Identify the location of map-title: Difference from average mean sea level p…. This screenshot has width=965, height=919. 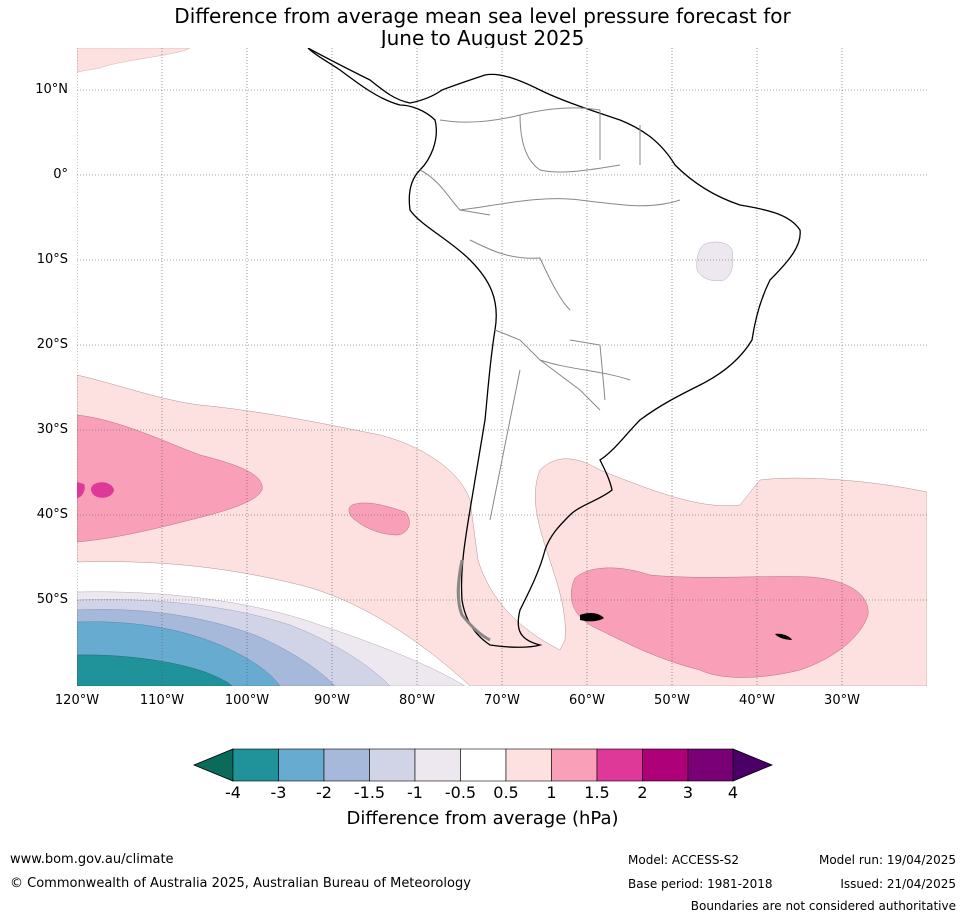
(482, 27).